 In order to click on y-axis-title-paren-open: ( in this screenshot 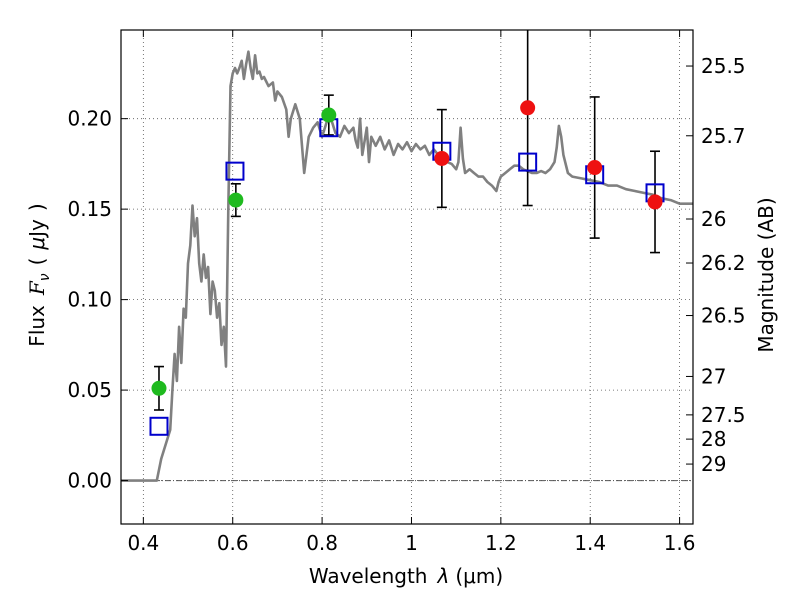, I will do `click(37, 262)`.